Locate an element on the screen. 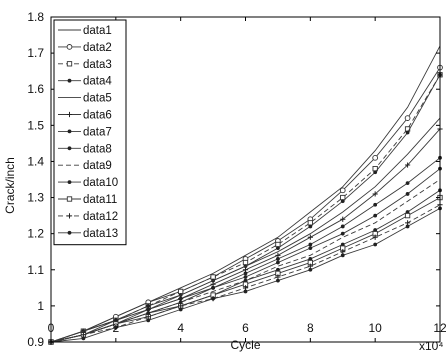 This screenshot has height=352, width=446. x-tick-label: 8 is located at coordinates (310, 328).